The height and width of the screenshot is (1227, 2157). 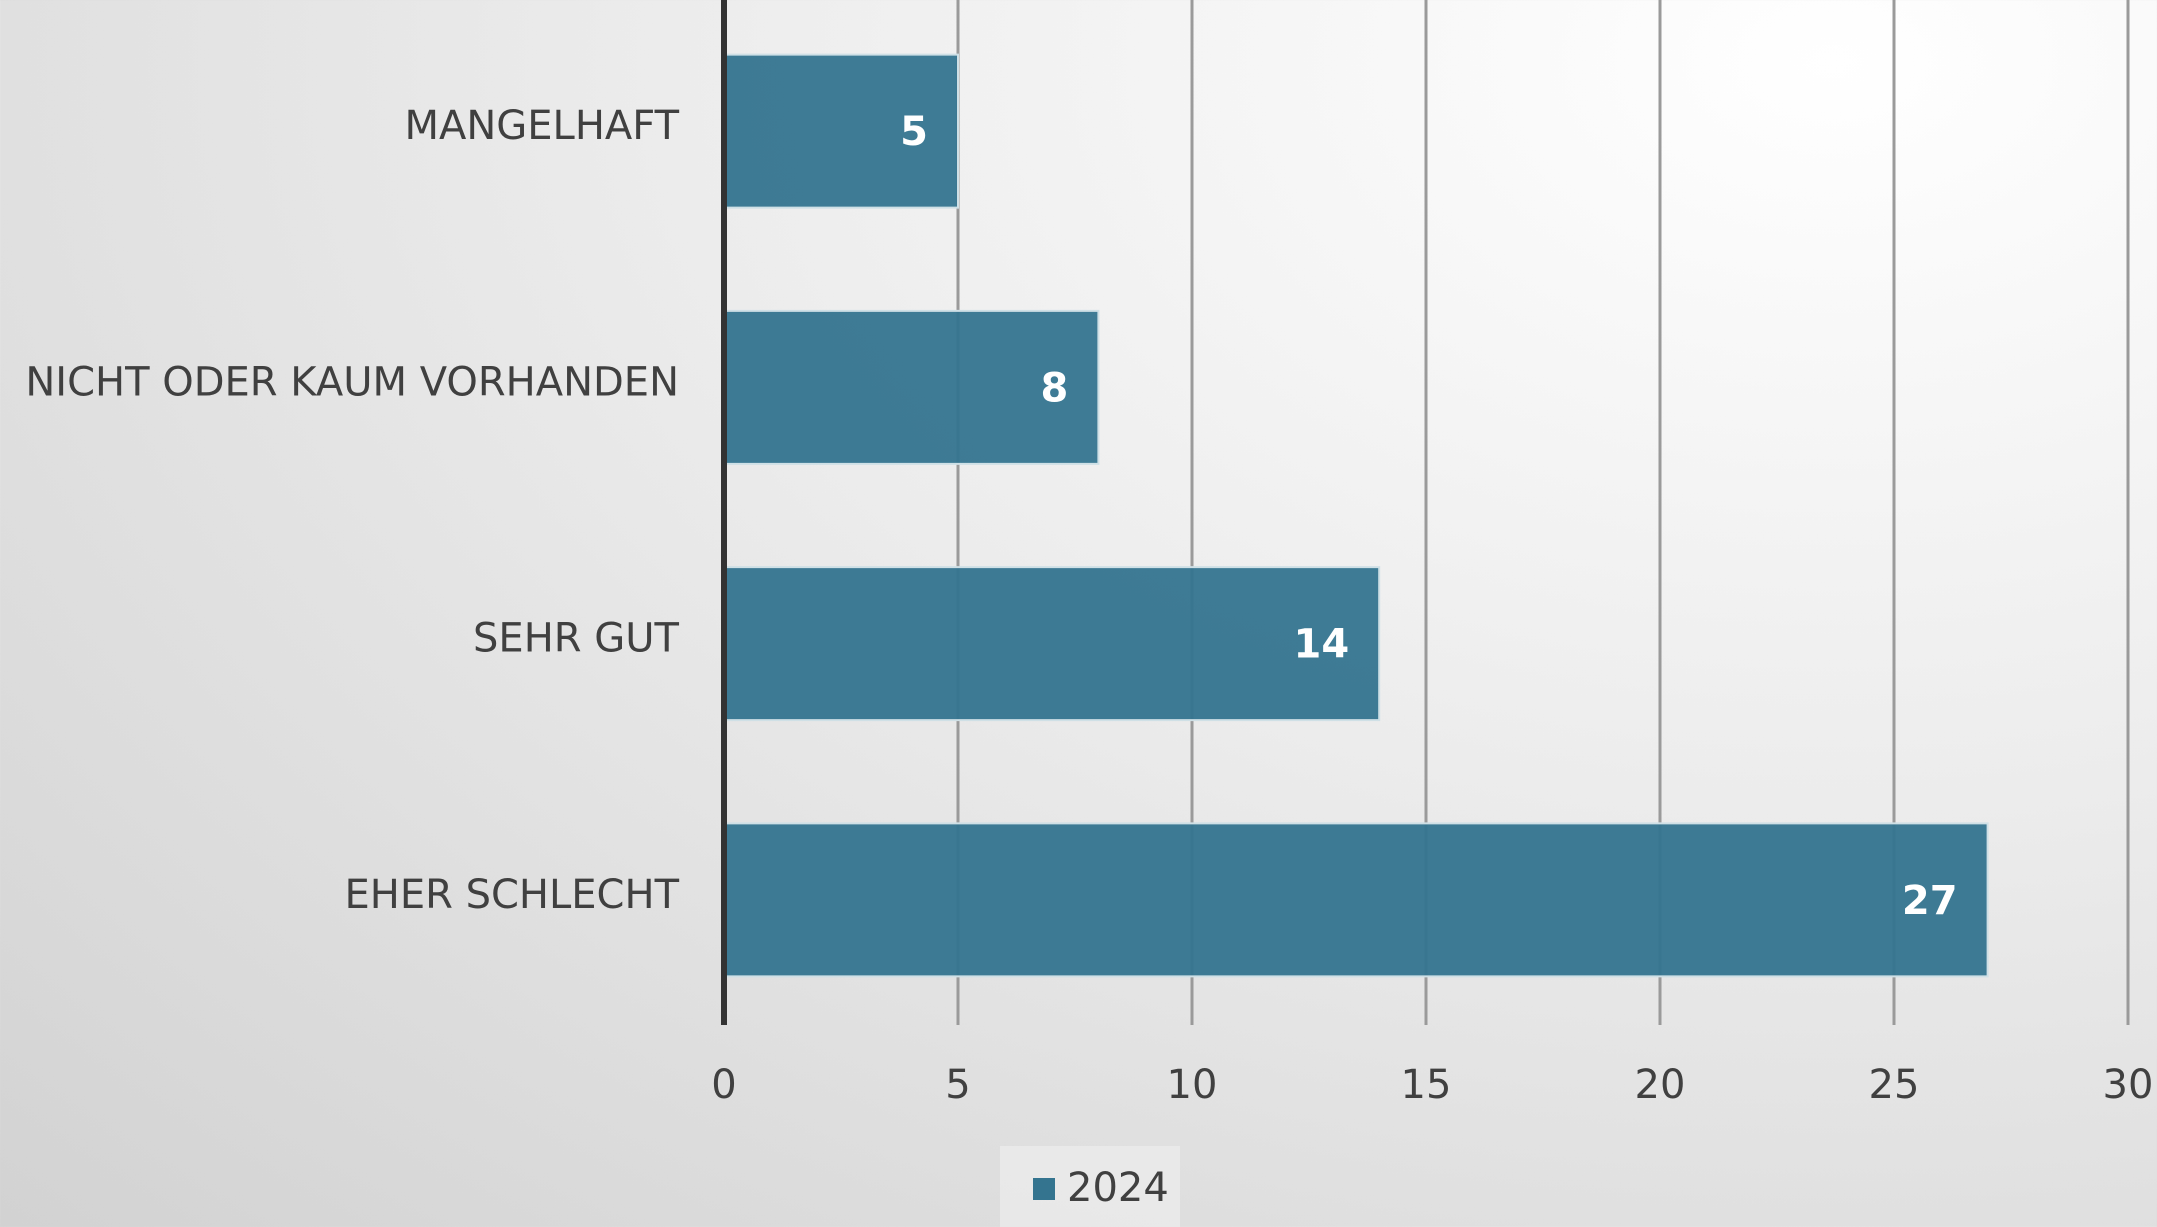 What do you see at coordinates (1055, 388) in the screenshot?
I see `data-label: 8` at bounding box center [1055, 388].